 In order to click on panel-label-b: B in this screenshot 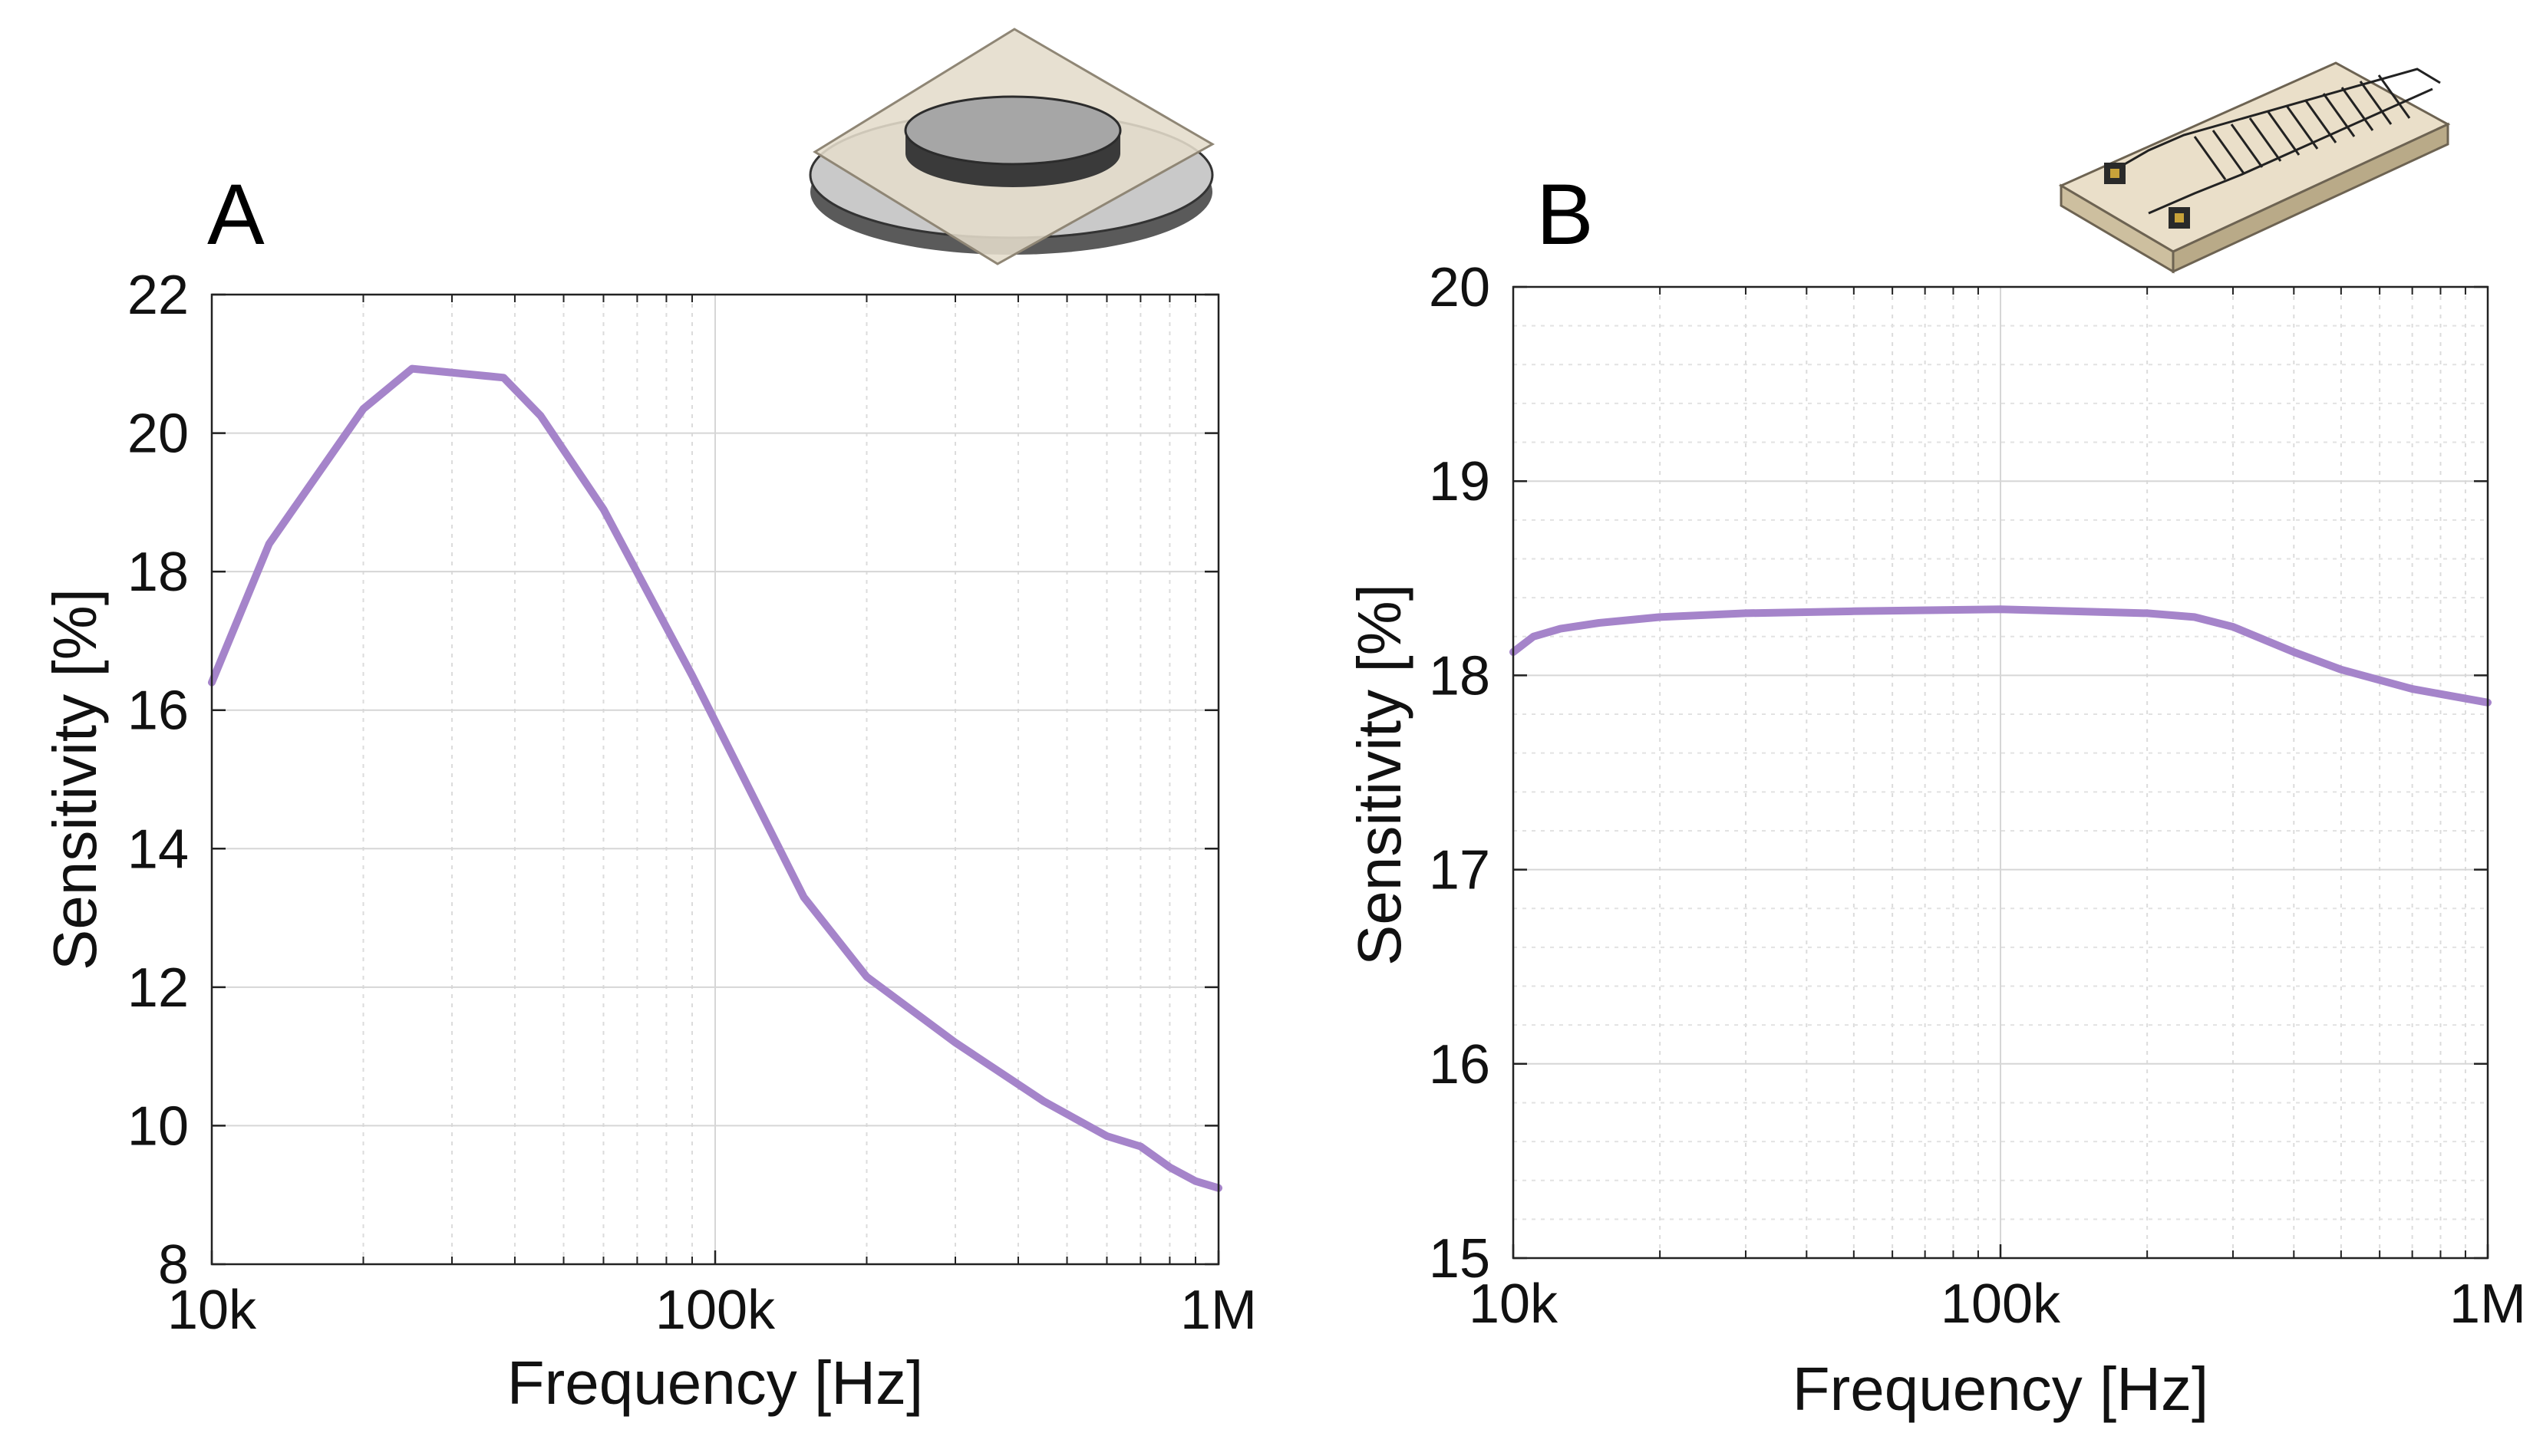, I will do `click(1565, 214)`.